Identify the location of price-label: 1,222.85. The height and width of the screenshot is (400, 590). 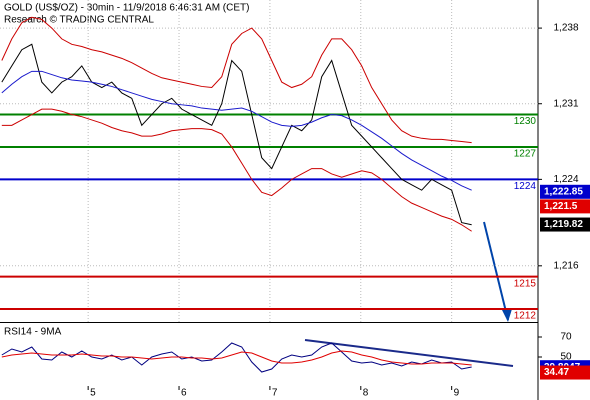
(563, 191).